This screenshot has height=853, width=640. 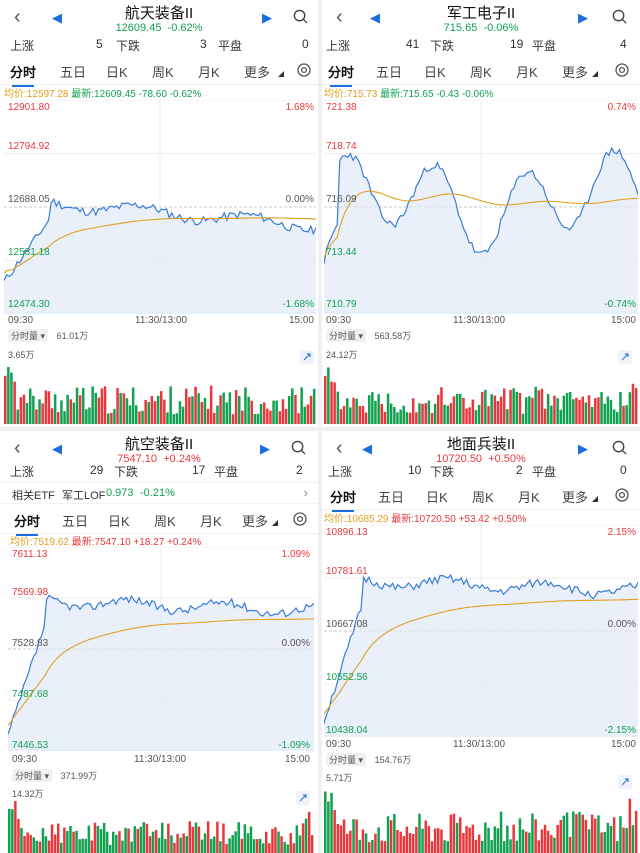 I want to click on related-etf-row: 相关ETF 军工LOF 0.973 -0.21% ›, so click(x=159, y=493).